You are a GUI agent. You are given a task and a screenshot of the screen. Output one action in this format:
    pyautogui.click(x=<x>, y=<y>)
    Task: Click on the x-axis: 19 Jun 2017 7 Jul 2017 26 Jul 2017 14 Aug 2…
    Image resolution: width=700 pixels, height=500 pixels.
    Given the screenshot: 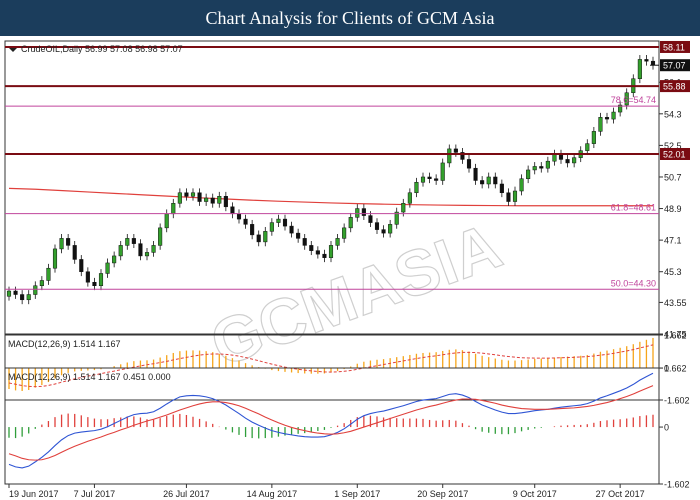 What is the action you would take?
    pyautogui.click(x=326, y=491)
    